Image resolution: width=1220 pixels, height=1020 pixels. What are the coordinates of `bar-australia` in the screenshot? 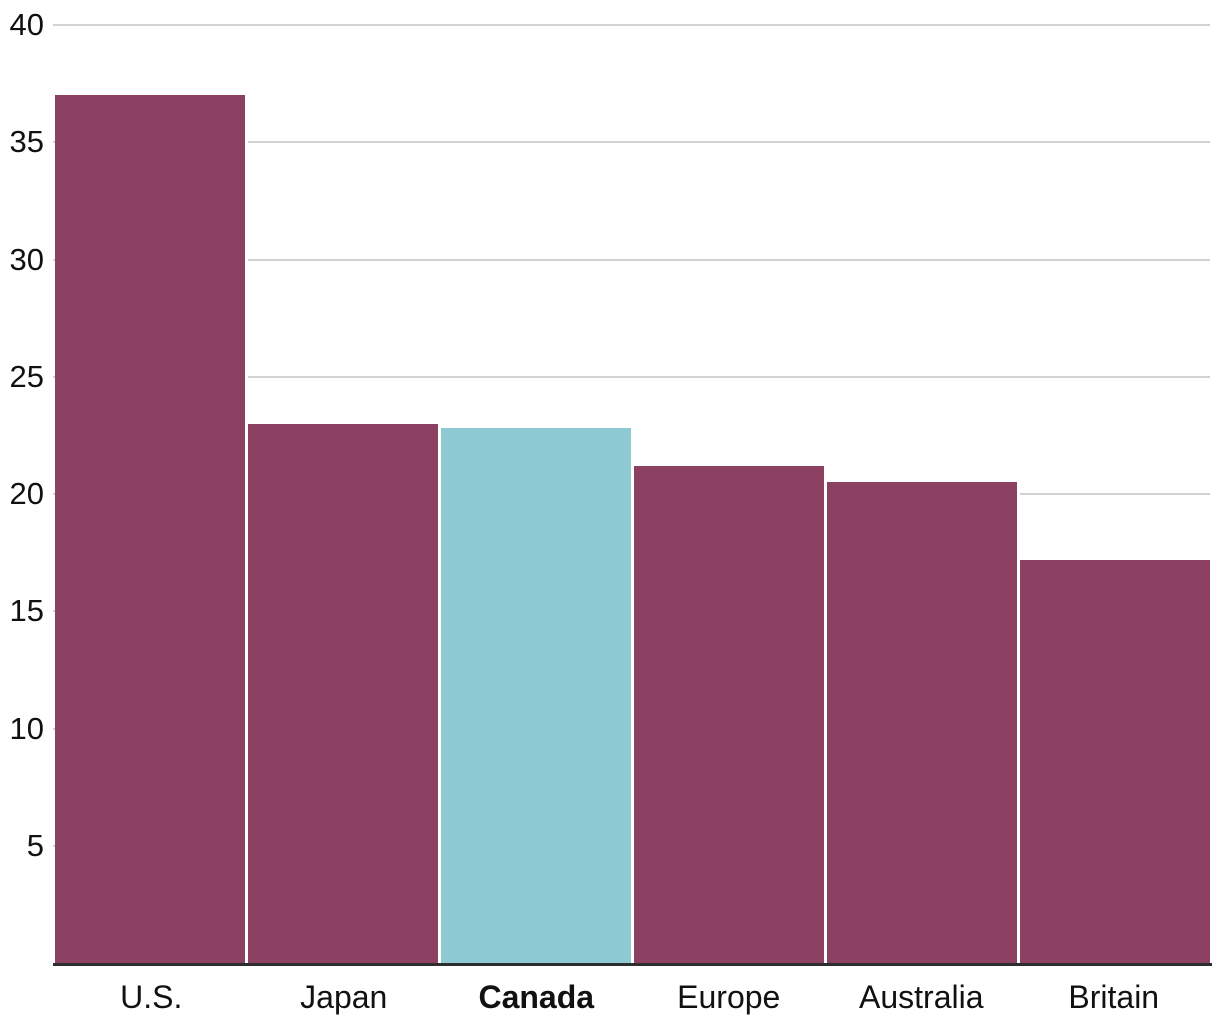 It's located at (923, 722).